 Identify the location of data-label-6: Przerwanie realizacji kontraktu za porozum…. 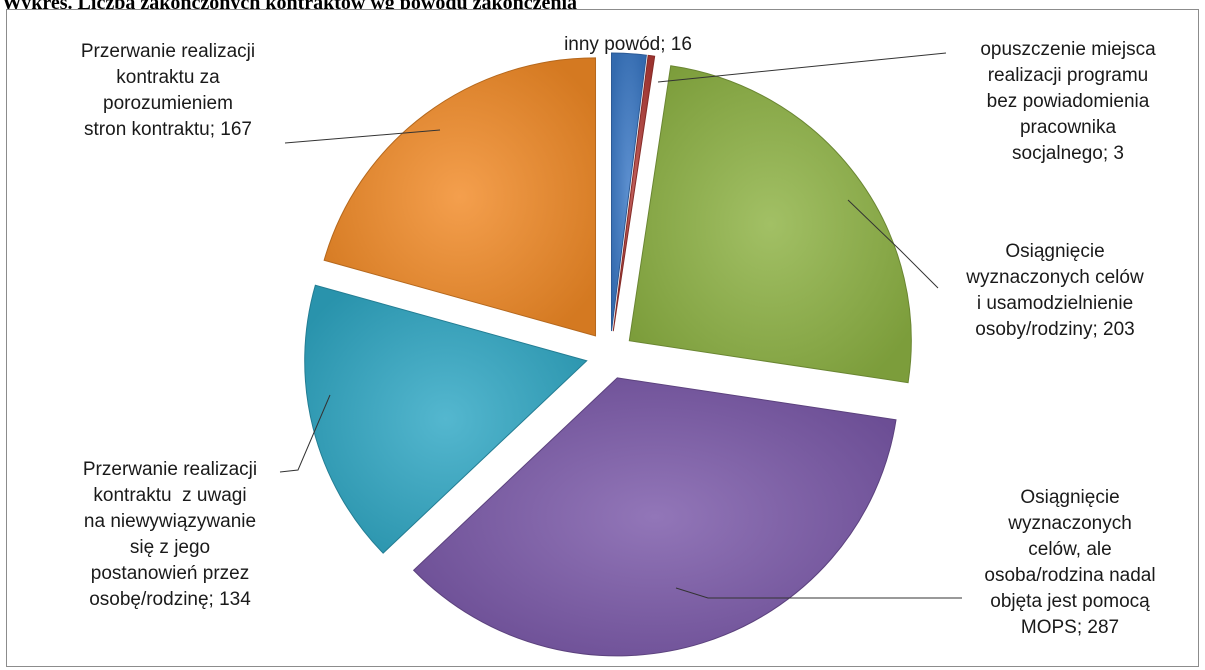
(168, 90).